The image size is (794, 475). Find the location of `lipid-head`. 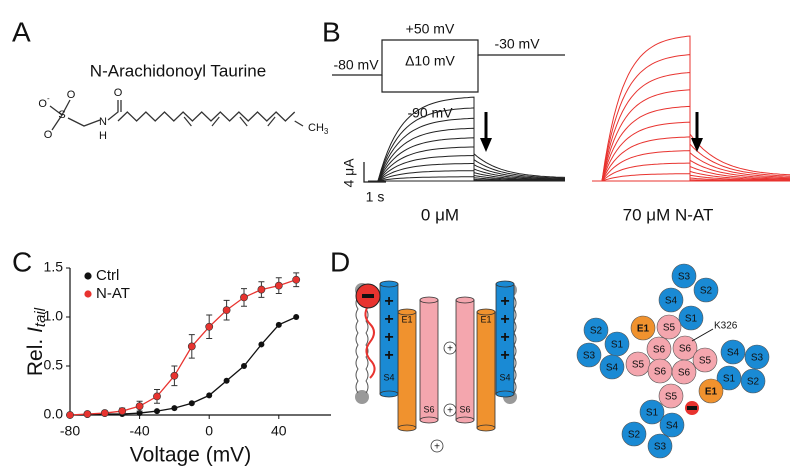

lipid-head is located at coordinates (362, 397).